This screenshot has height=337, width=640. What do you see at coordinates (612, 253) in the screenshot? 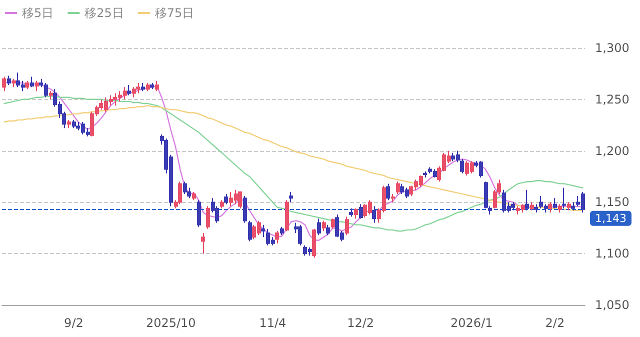
I see `y-tick-label: 1,100` at bounding box center [612, 253].